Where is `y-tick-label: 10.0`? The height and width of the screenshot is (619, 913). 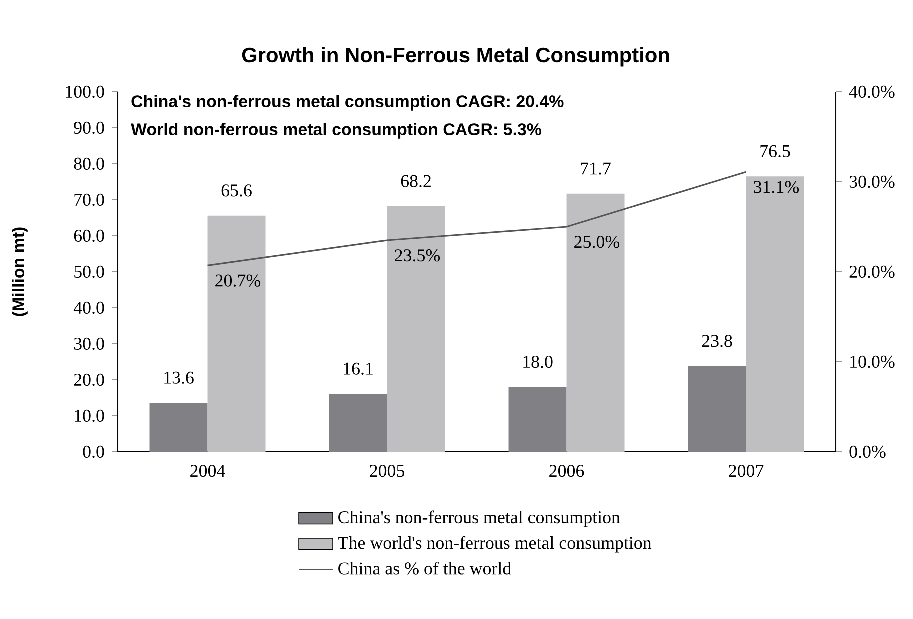
y-tick-label: 10.0 is located at coordinates (89, 416).